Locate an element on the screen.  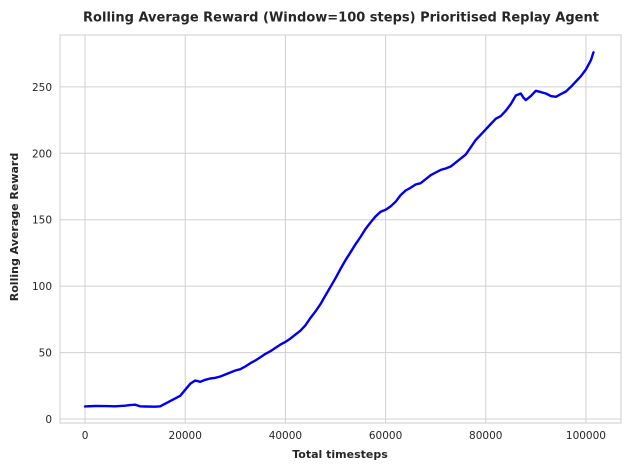
x-tick-label: 60000 is located at coordinates (385, 436).